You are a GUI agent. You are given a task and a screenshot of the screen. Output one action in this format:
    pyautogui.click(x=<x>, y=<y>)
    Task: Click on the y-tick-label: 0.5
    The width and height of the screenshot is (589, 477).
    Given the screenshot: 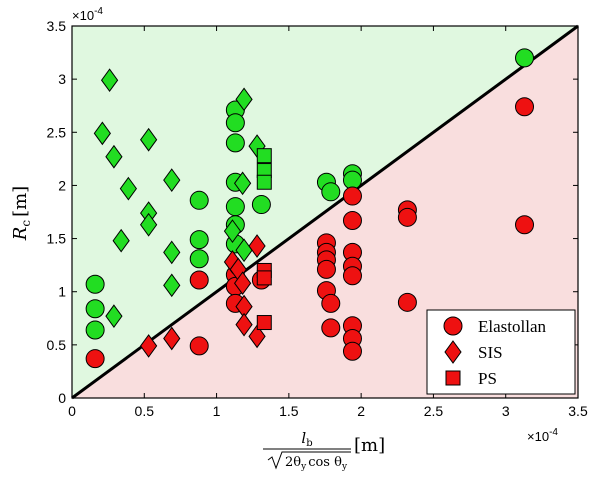 What is the action you would take?
    pyautogui.click(x=57, y=345)
    